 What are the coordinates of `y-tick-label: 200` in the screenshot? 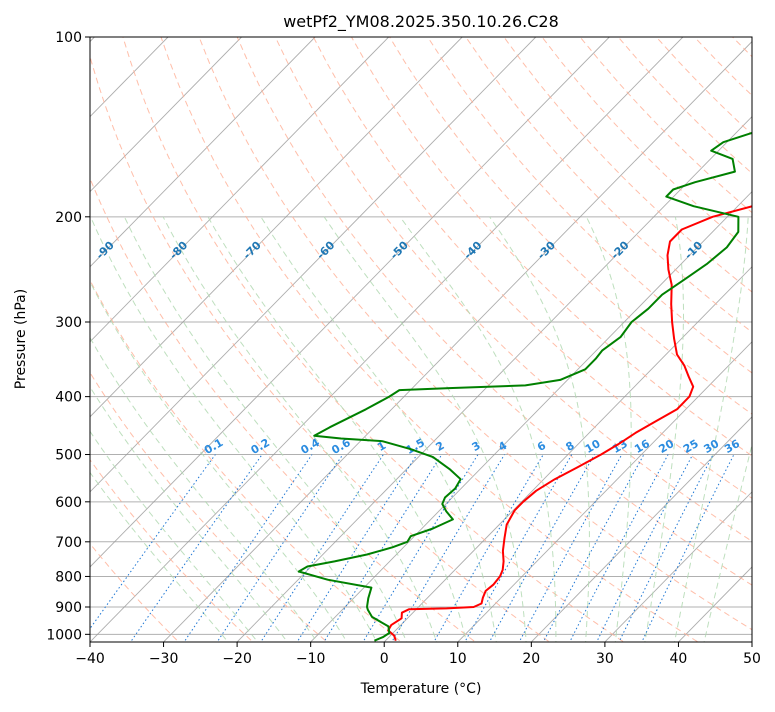 It's located at (68, 218).